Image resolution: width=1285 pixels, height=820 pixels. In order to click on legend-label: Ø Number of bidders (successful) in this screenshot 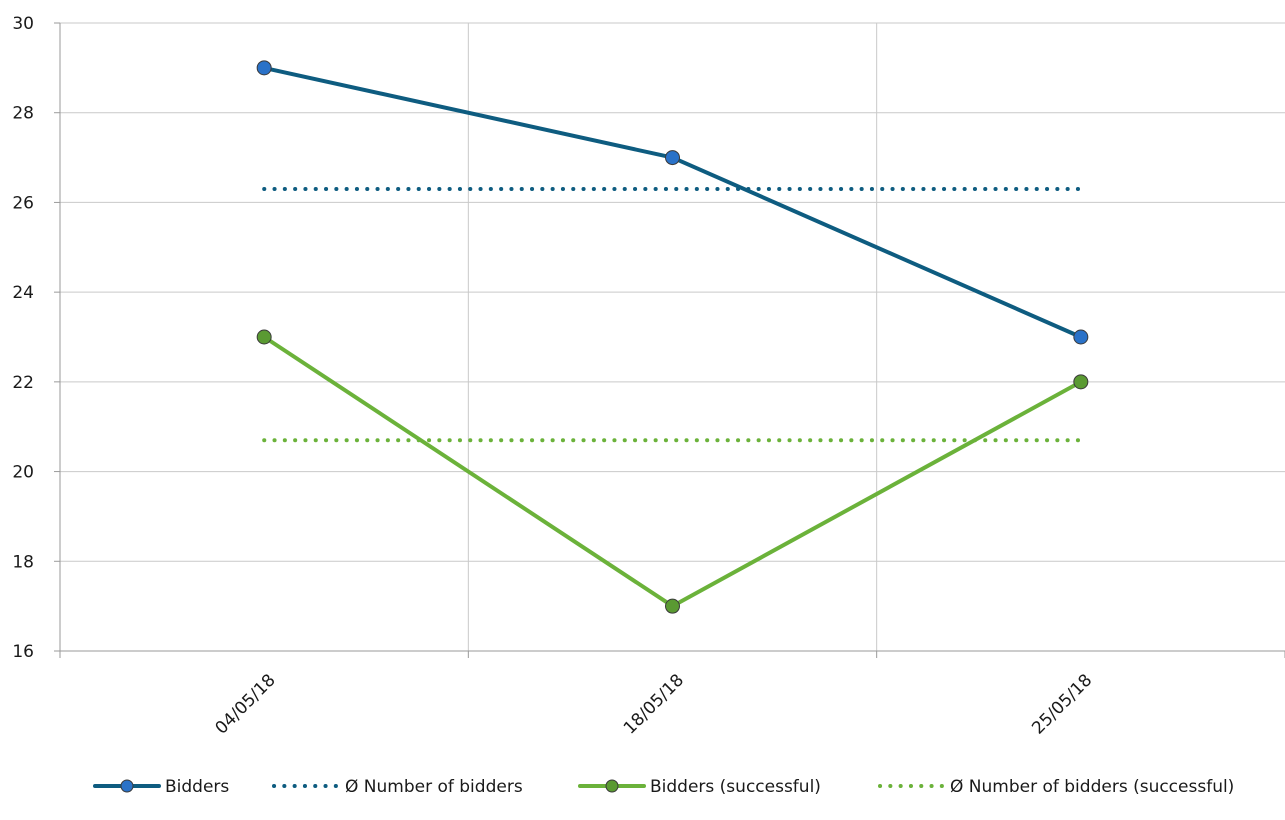, I will do `click(1092, 787)`.